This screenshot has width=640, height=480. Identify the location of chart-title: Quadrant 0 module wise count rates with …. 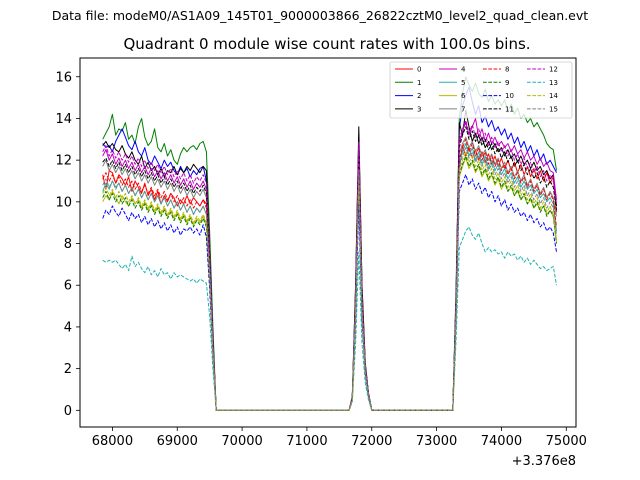
(326, 44).